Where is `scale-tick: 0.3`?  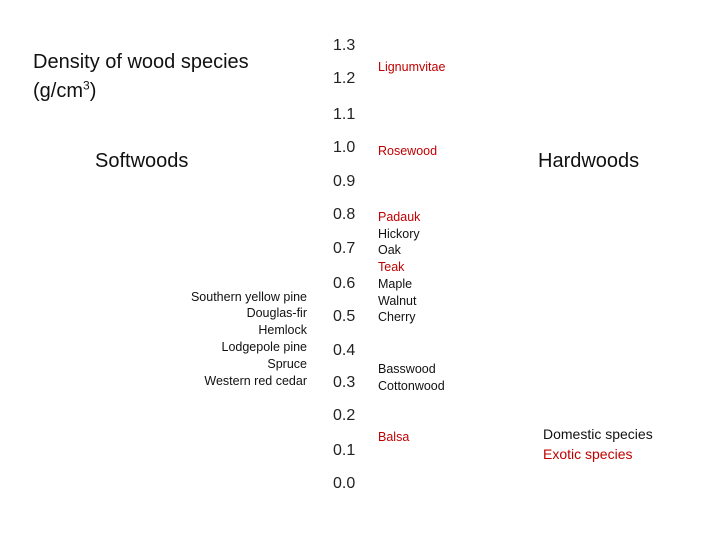 scale-tick: 0.3 is located at coordinates (344, 382).